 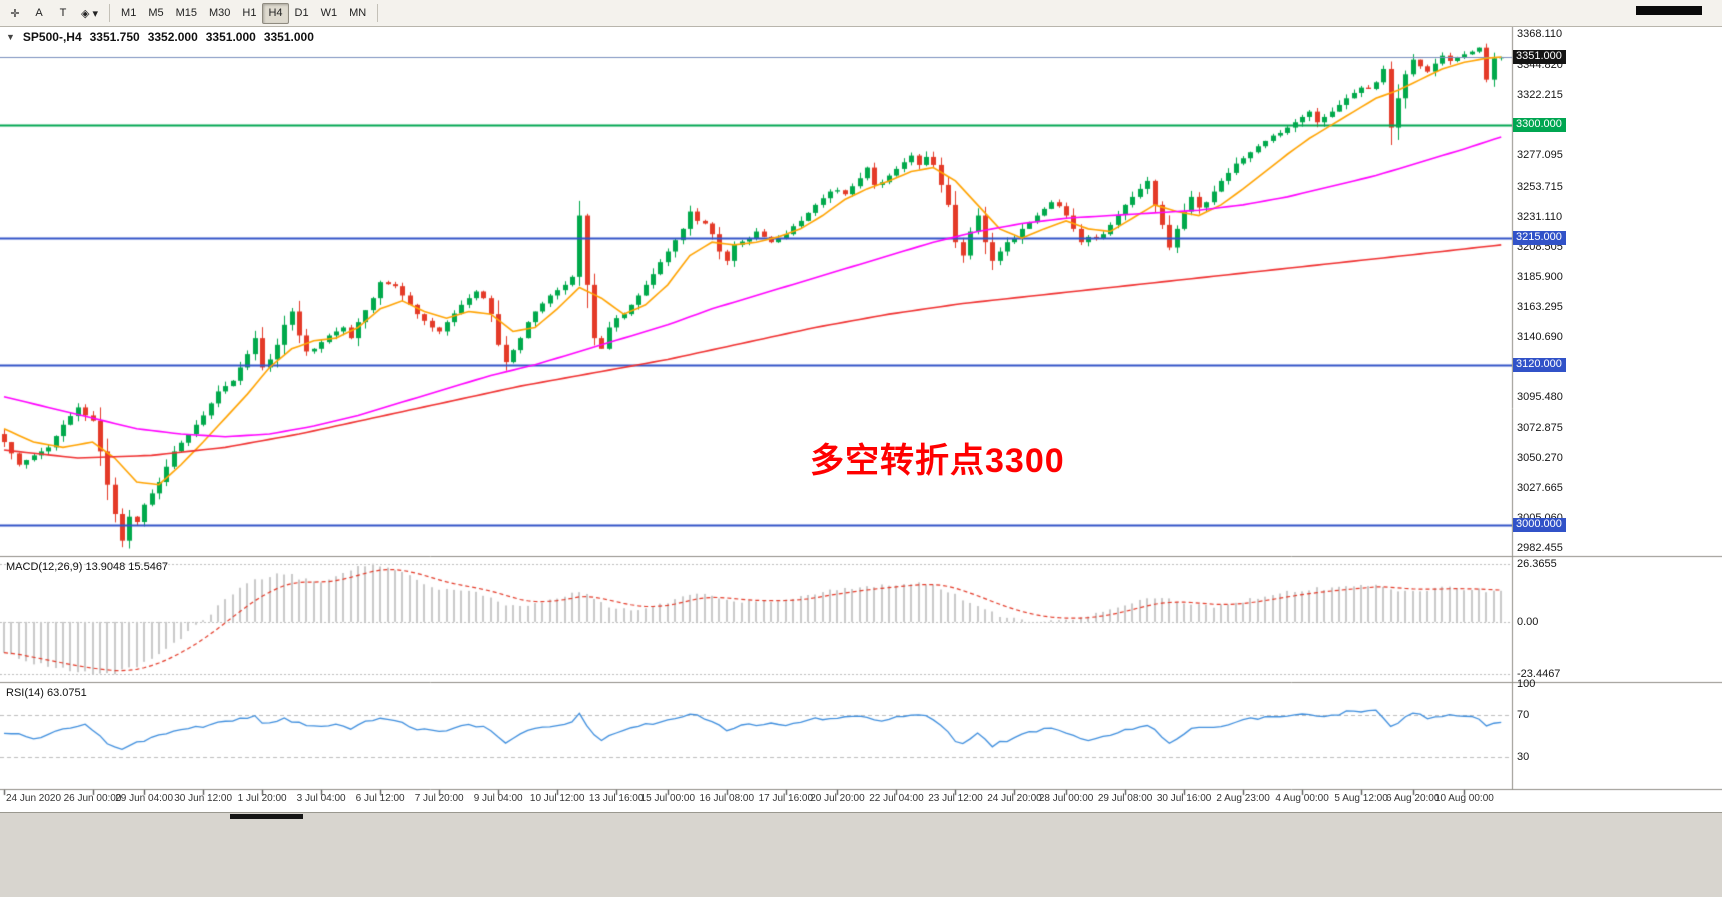 I want to click on shapes-tool: ◈ ▾, so click(x=90, y=13).